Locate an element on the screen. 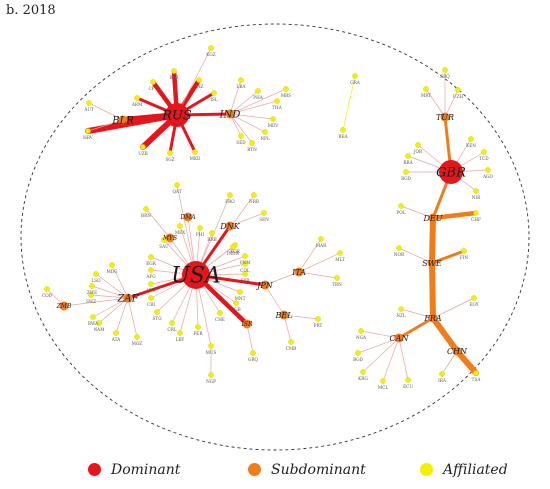 The width and height of the screenshot is (550, 489). node-uzh is located at coordinates (458, 90).